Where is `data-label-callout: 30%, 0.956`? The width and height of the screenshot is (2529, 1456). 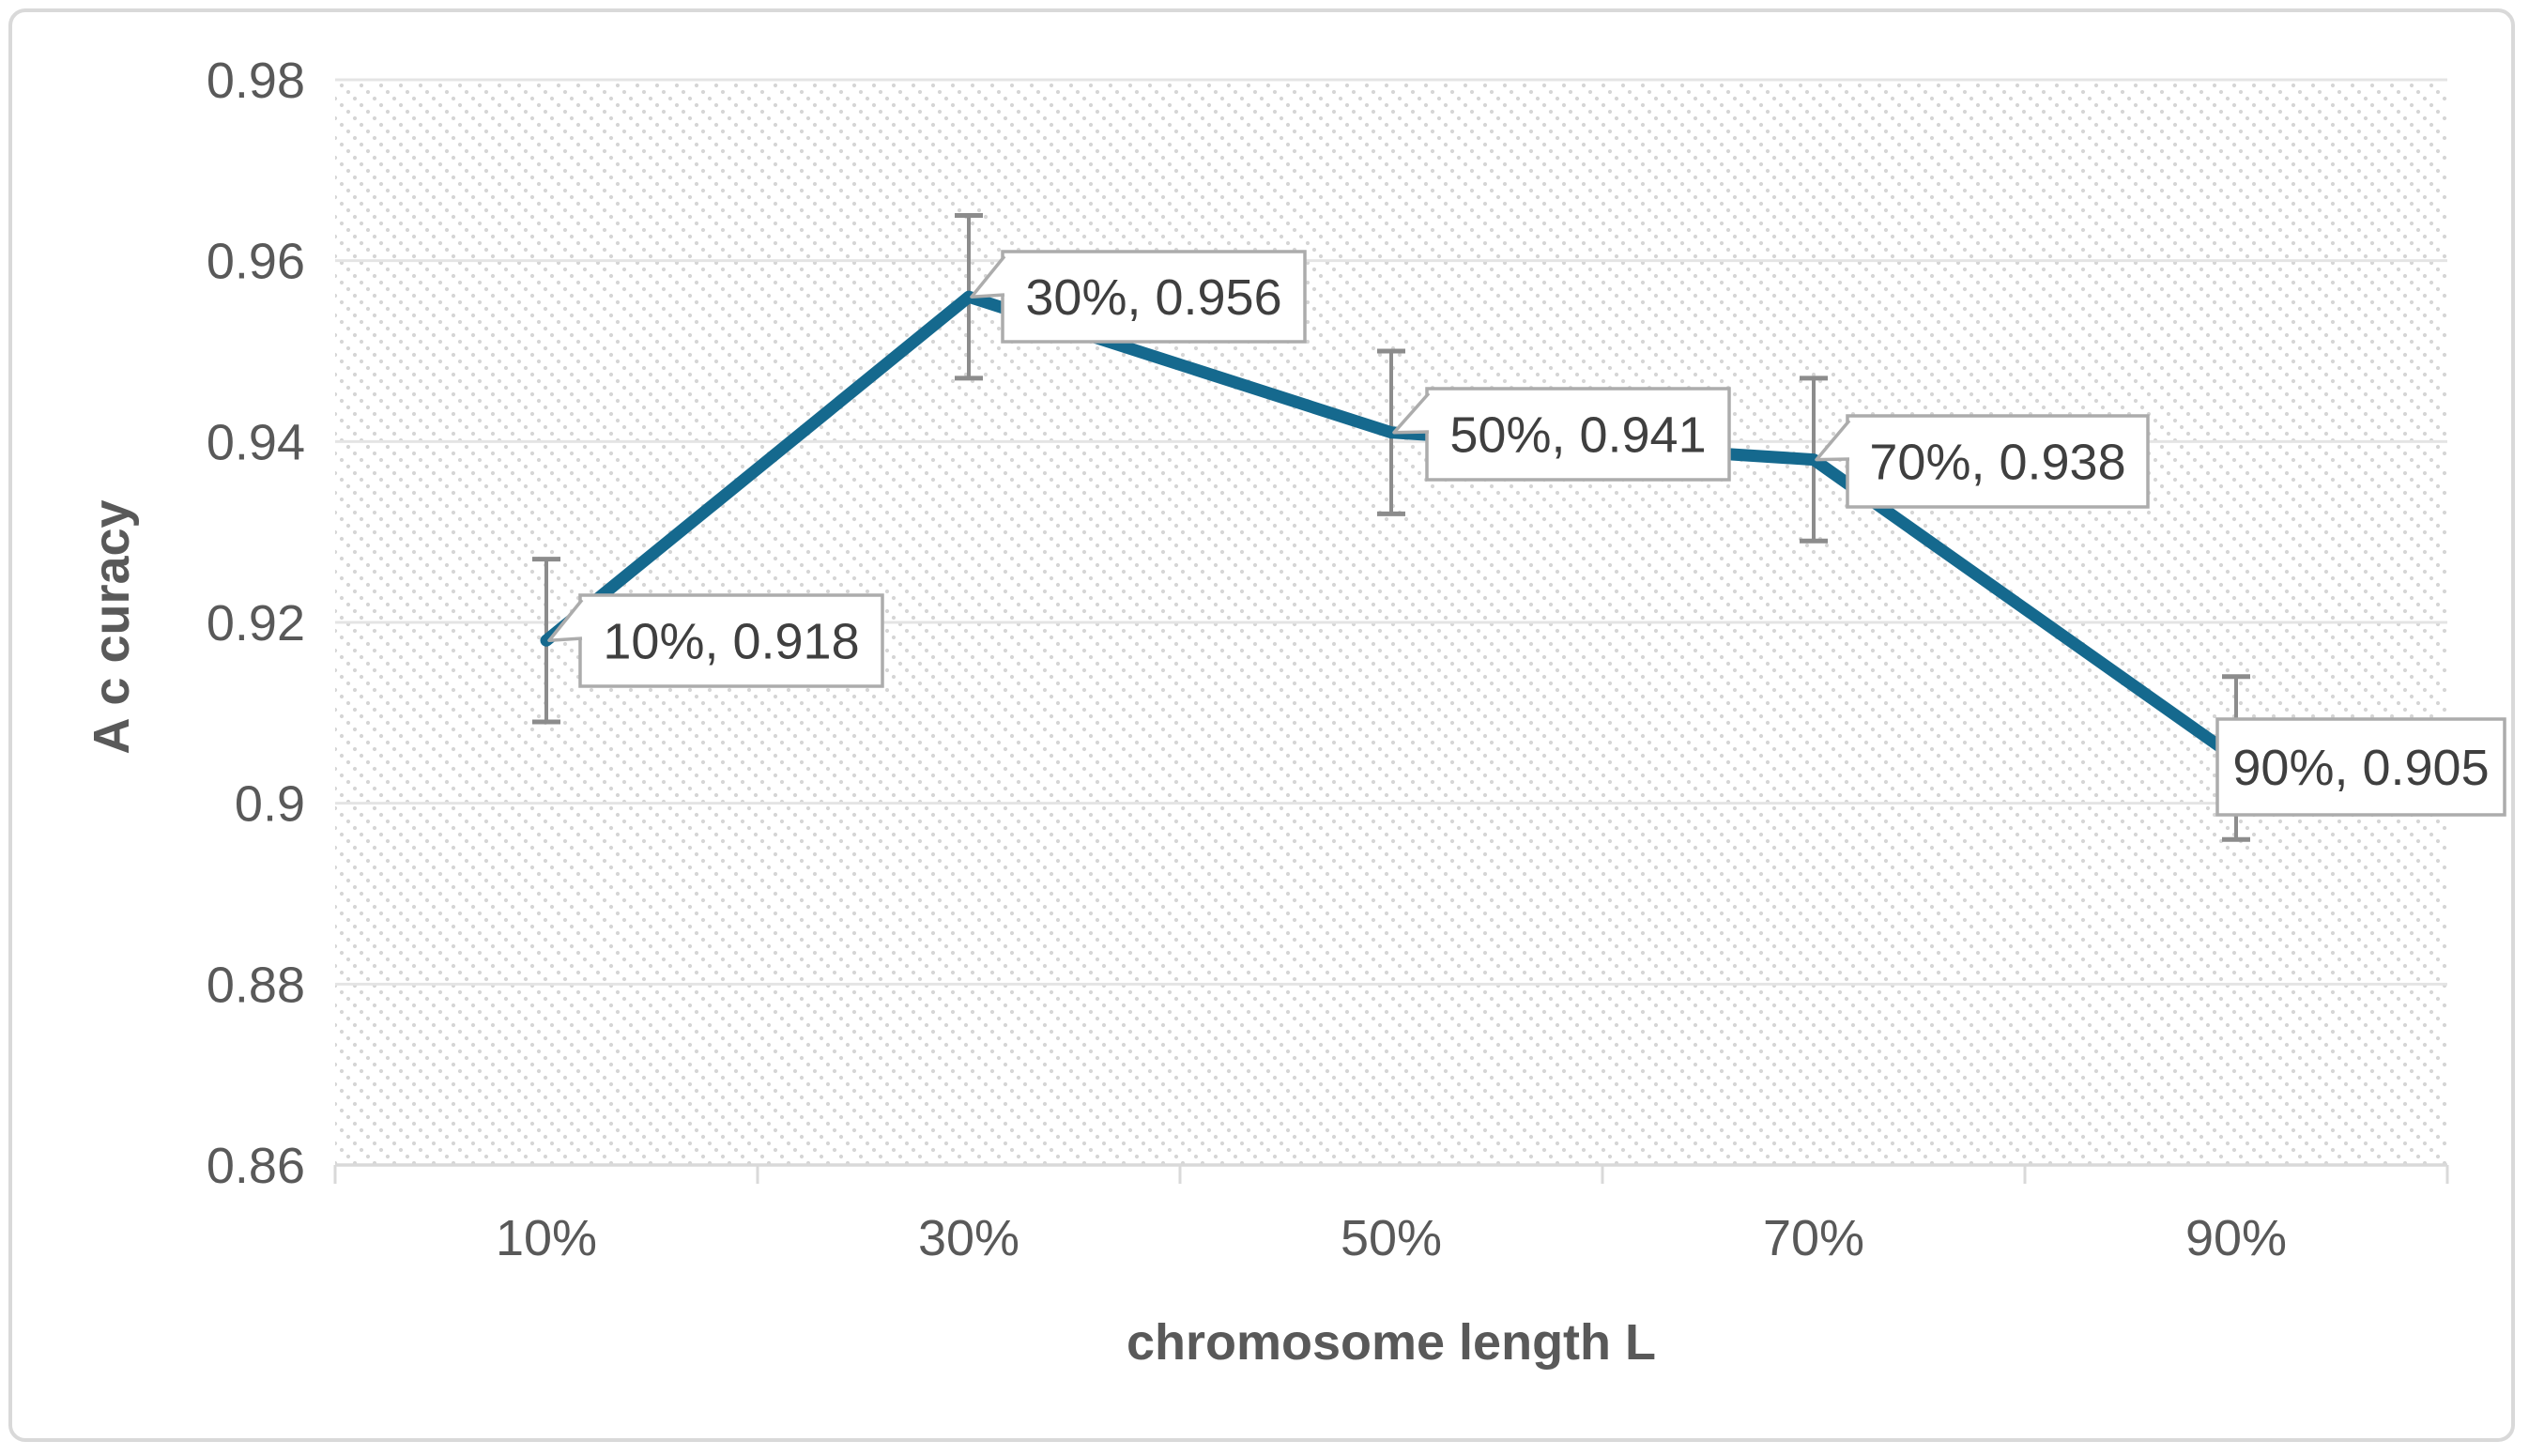
data-label-callout: 30%, 0.956 is located at coordinates (1138, 297).